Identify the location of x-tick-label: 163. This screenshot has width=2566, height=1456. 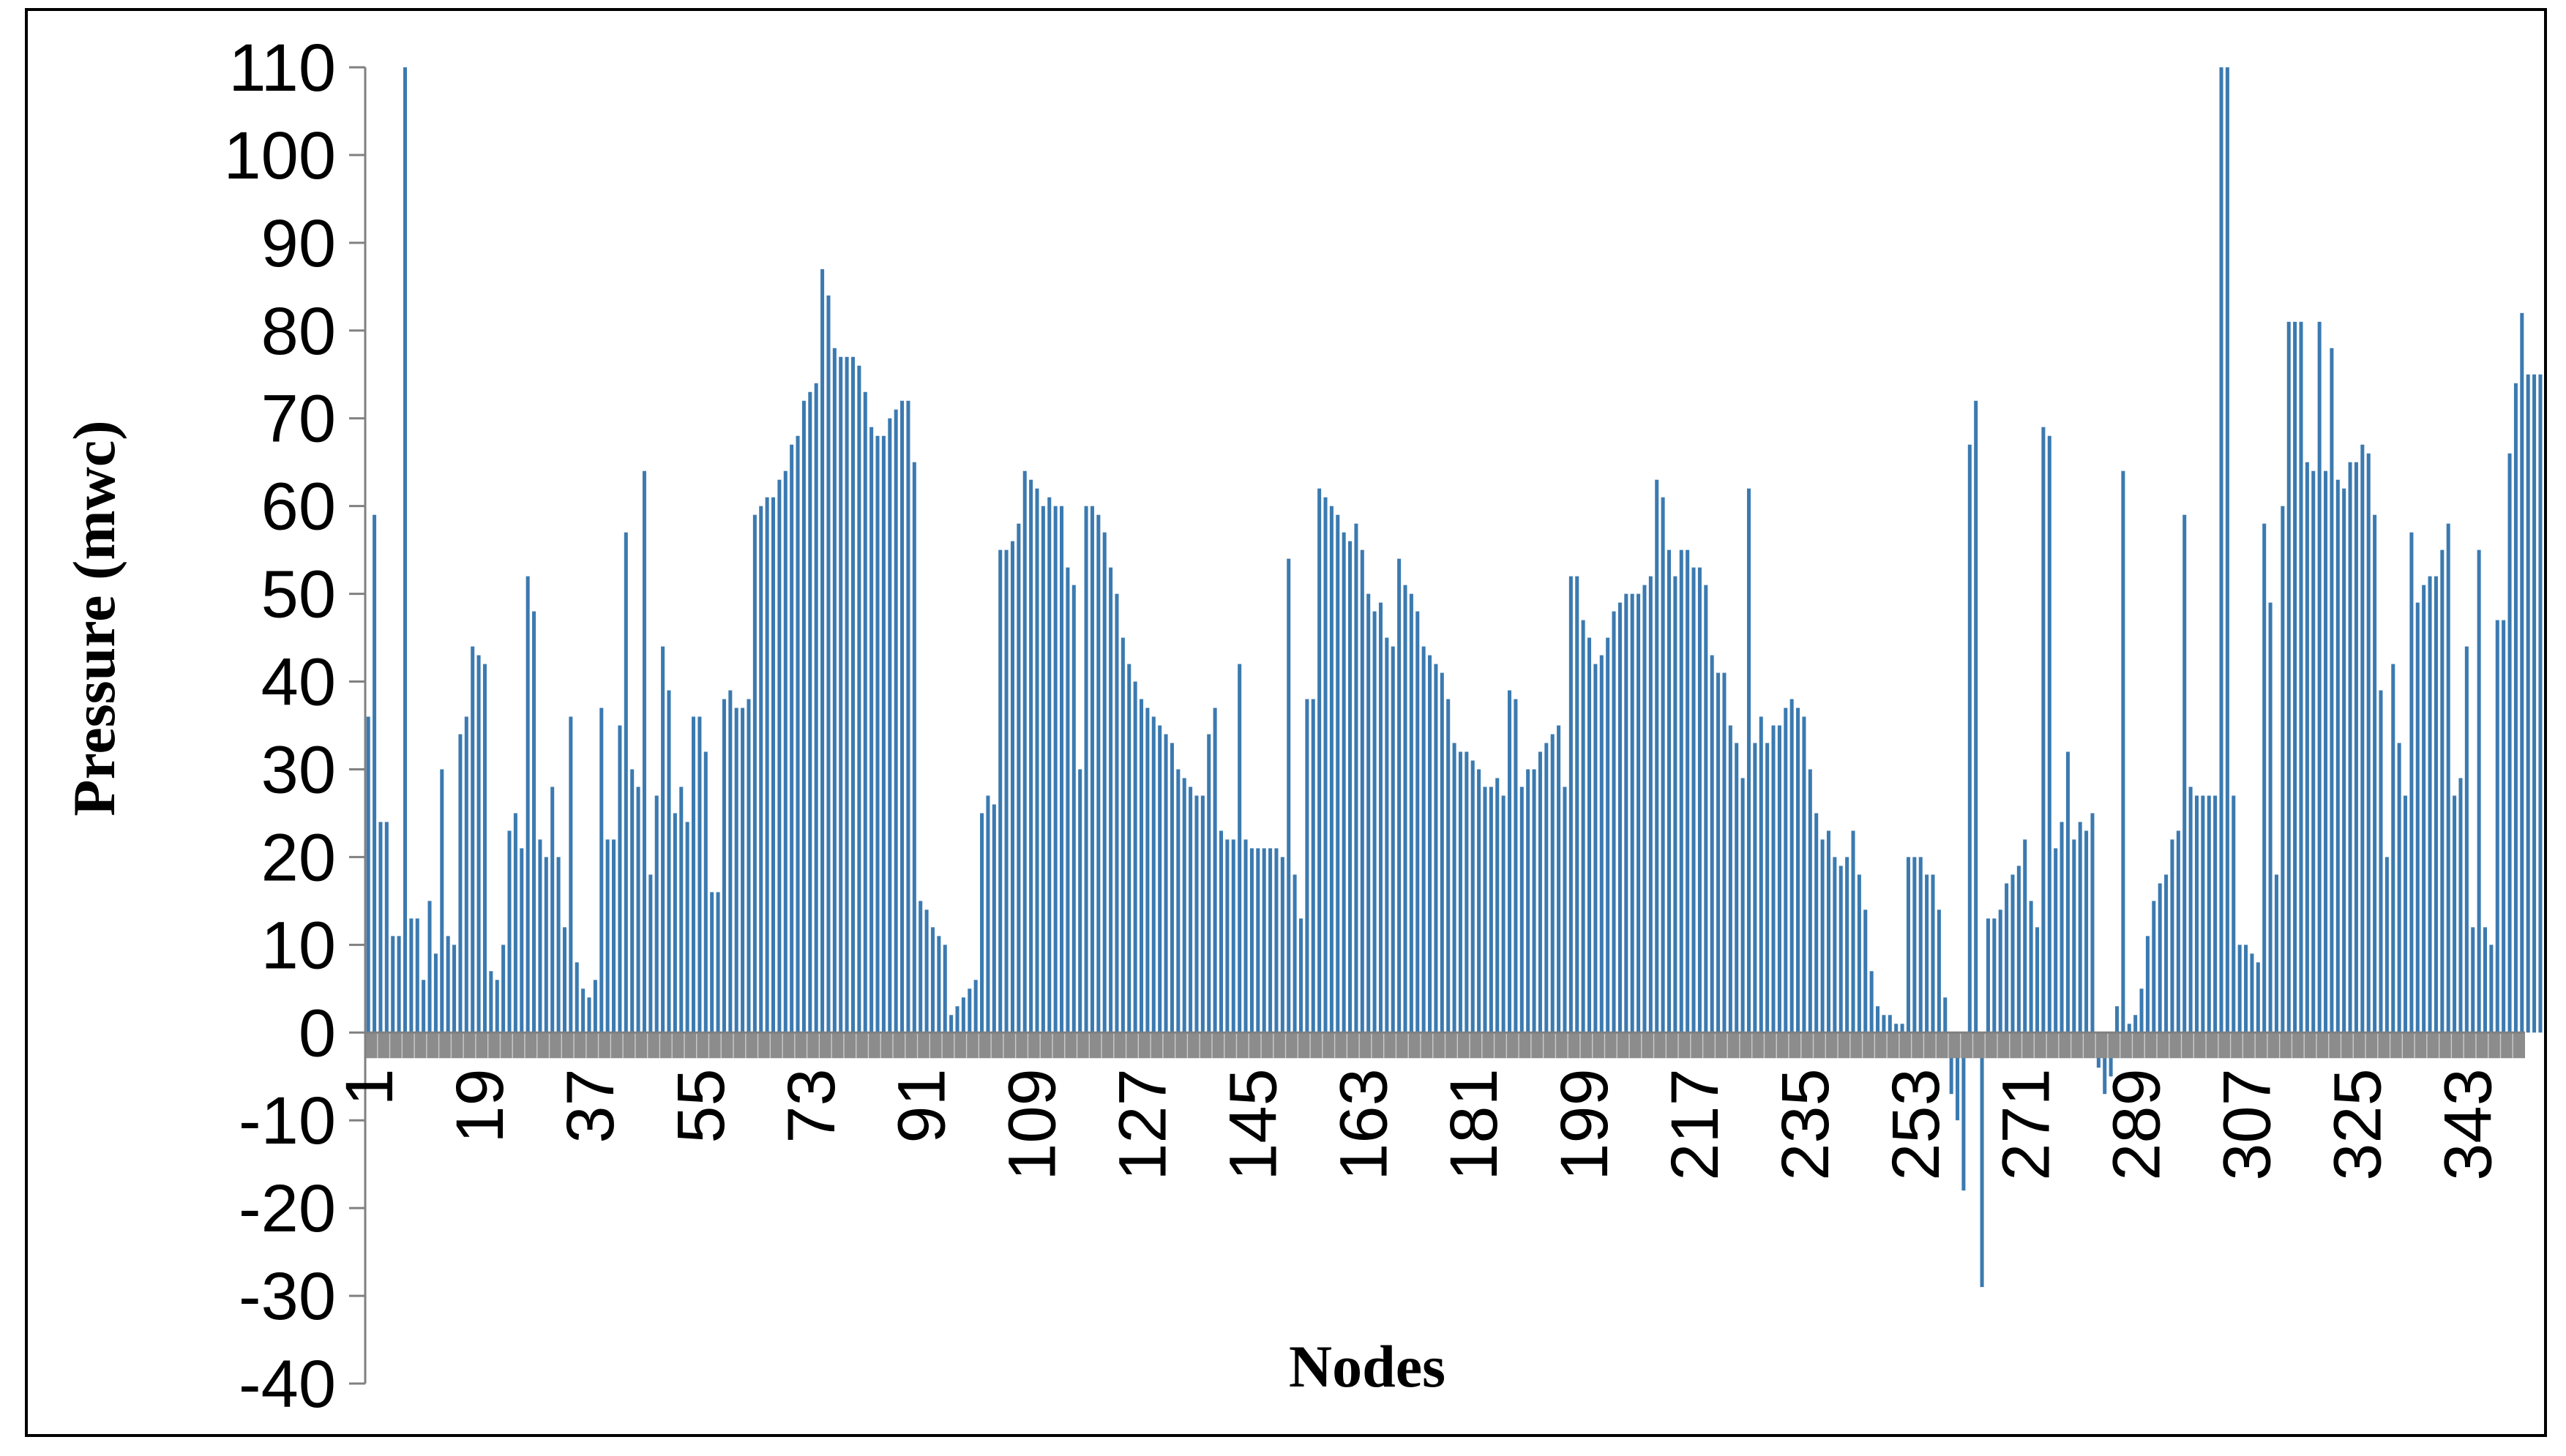
(1363, 1124).